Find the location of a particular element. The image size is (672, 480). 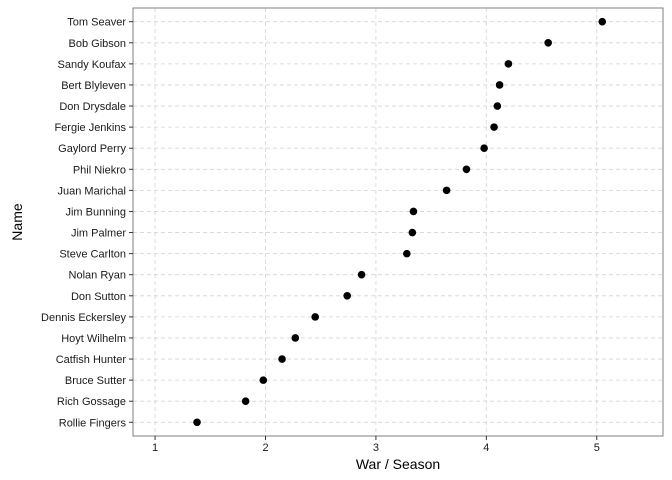

y-tick-label: Jim Bunning is located at coordinates (95, 212).